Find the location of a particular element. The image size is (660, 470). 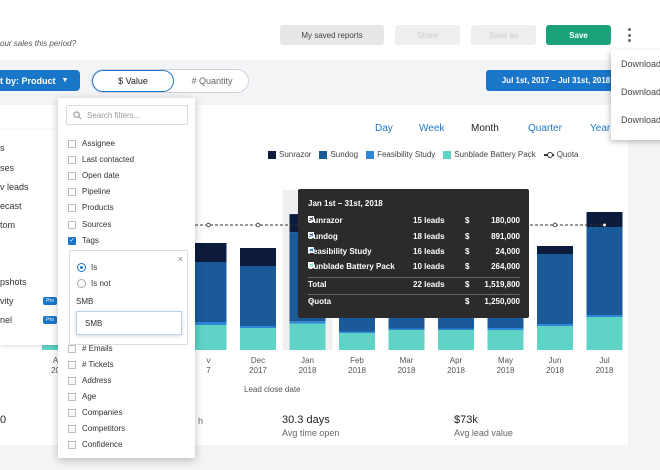

filter-option: Products is located at coordinates (91, 207).